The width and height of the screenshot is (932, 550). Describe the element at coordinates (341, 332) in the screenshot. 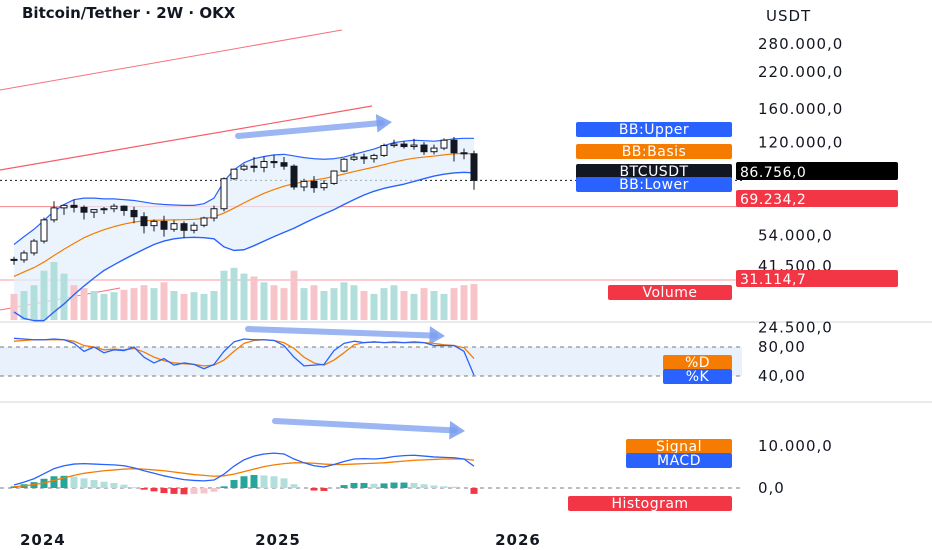

I see `divergence-arrow-stochastic-shaft` at that location.